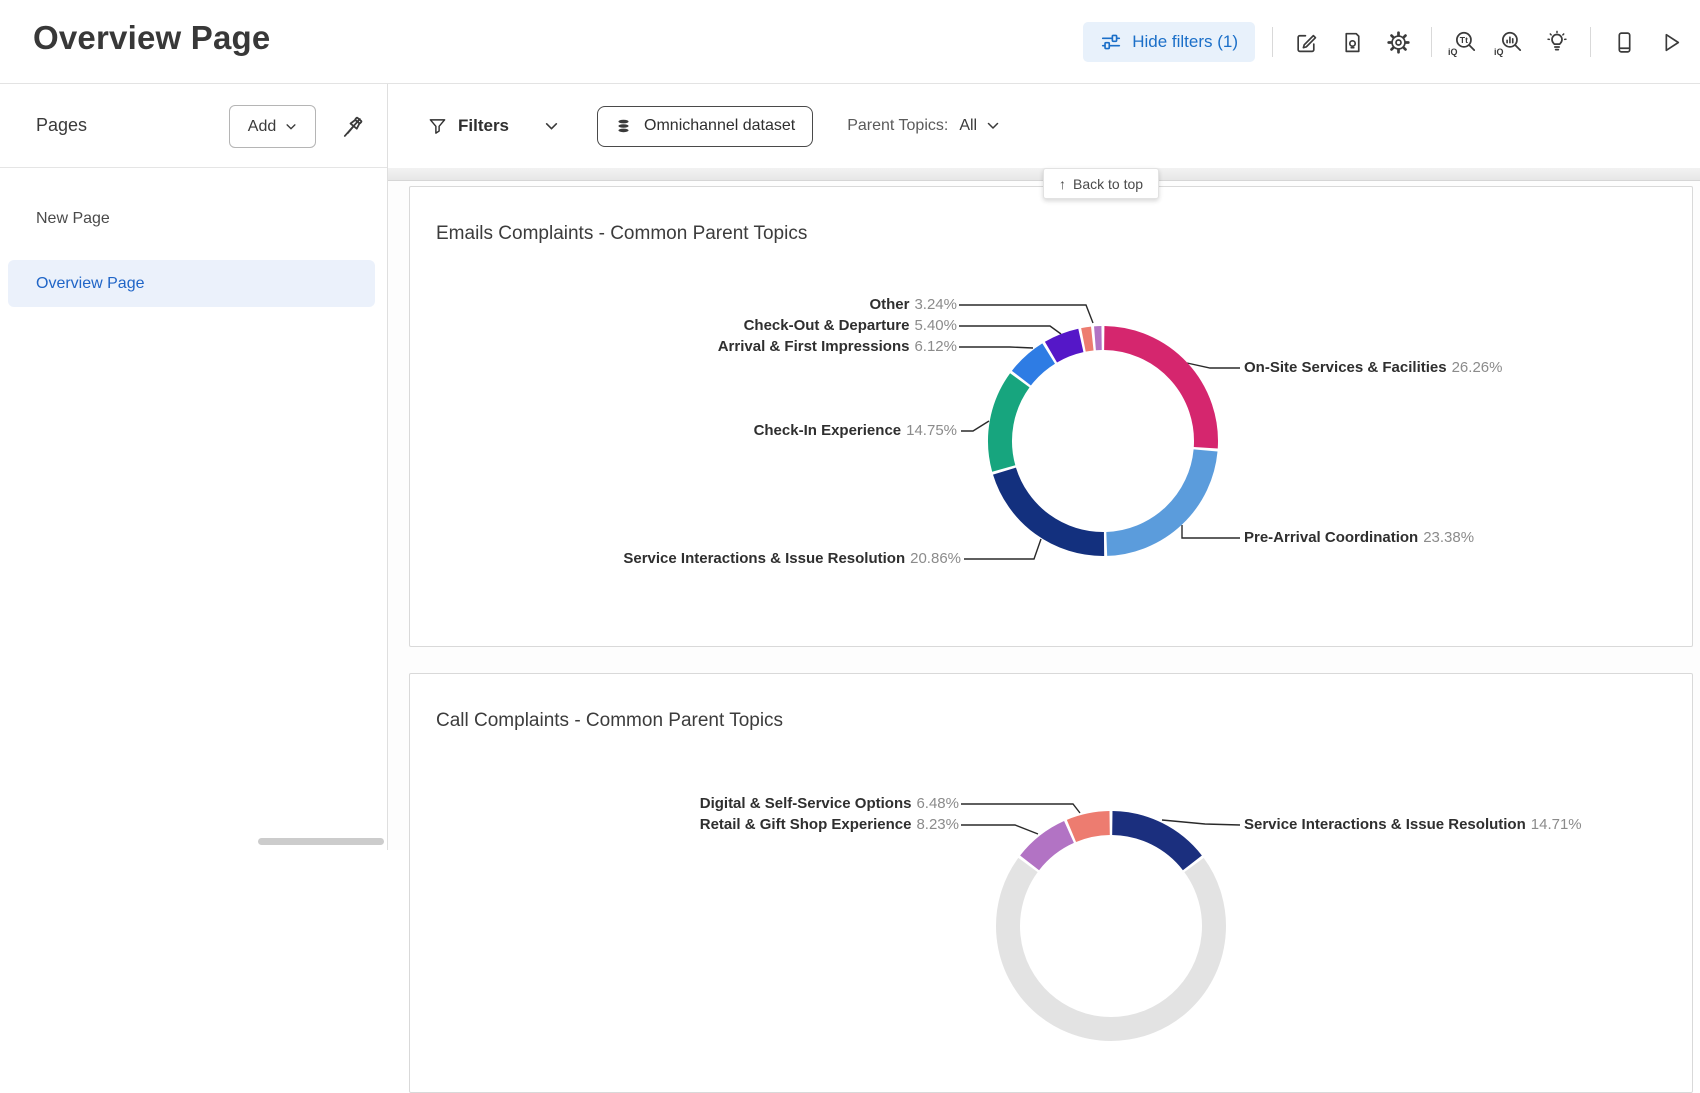  I want to click on unpin-sidebar-button, so click(352, 127).